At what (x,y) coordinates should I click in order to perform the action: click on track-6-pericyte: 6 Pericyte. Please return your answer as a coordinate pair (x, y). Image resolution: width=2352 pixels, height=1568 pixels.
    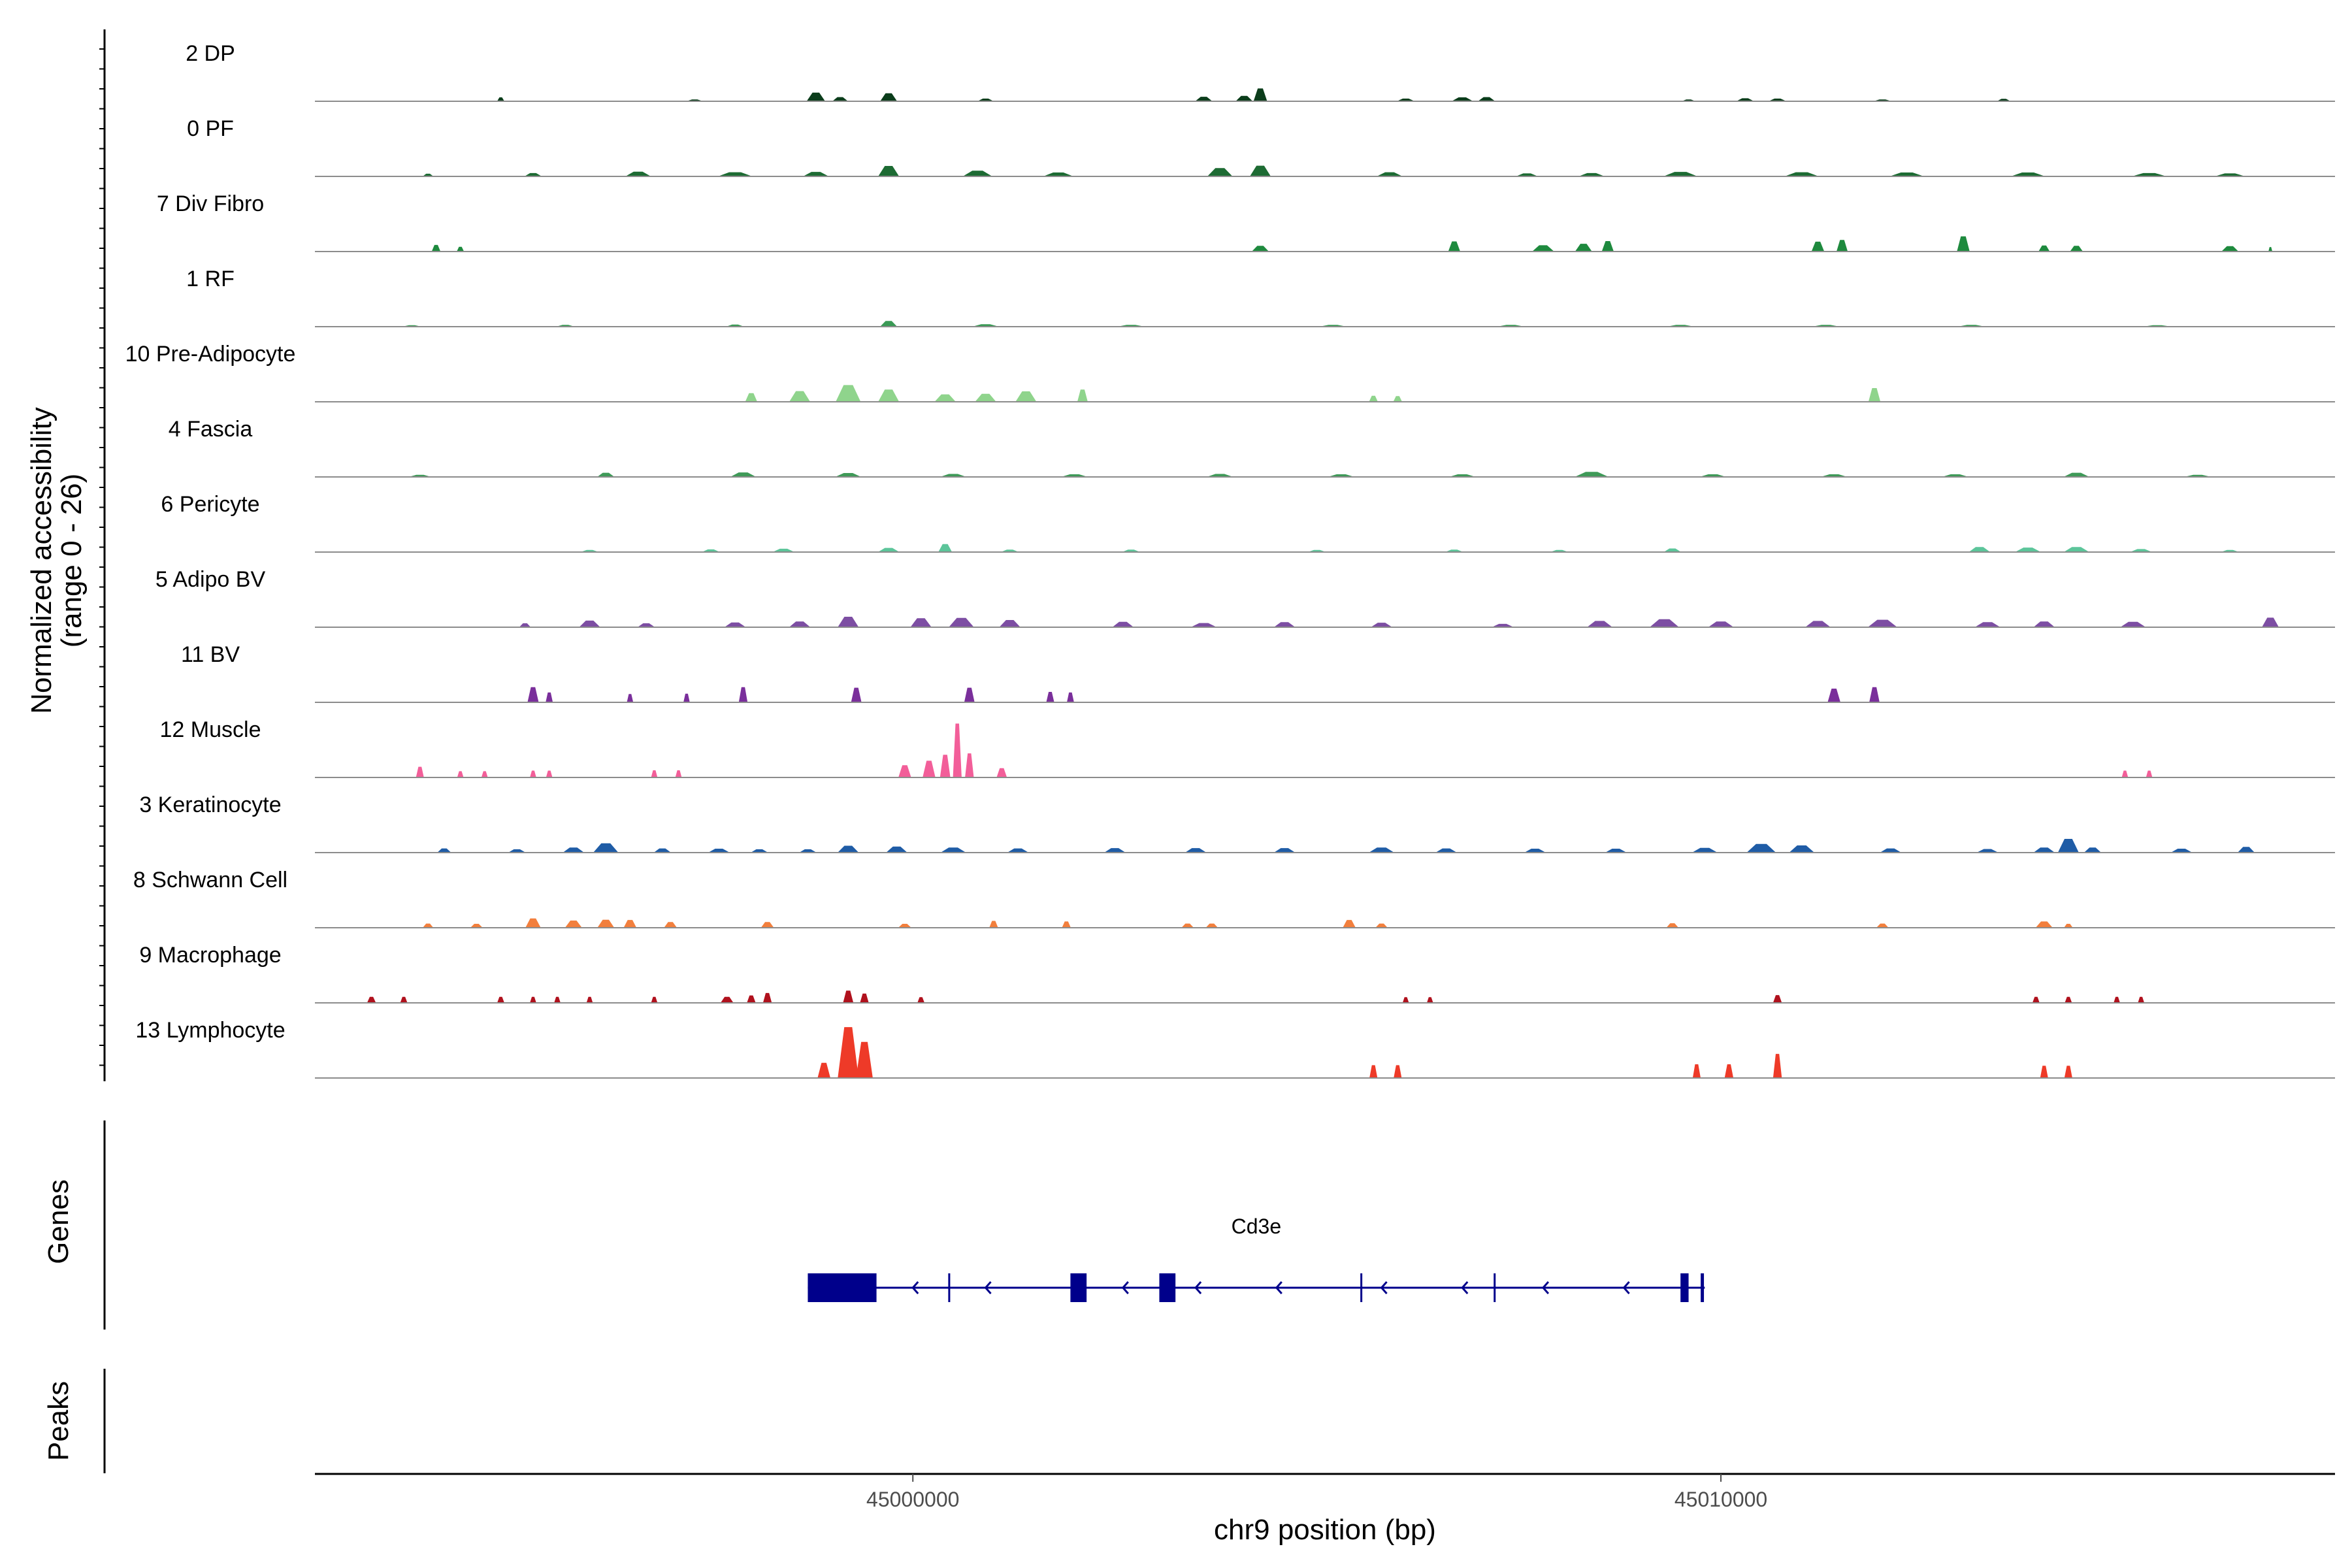
    Looking at the image, I should click on (1248, 522).